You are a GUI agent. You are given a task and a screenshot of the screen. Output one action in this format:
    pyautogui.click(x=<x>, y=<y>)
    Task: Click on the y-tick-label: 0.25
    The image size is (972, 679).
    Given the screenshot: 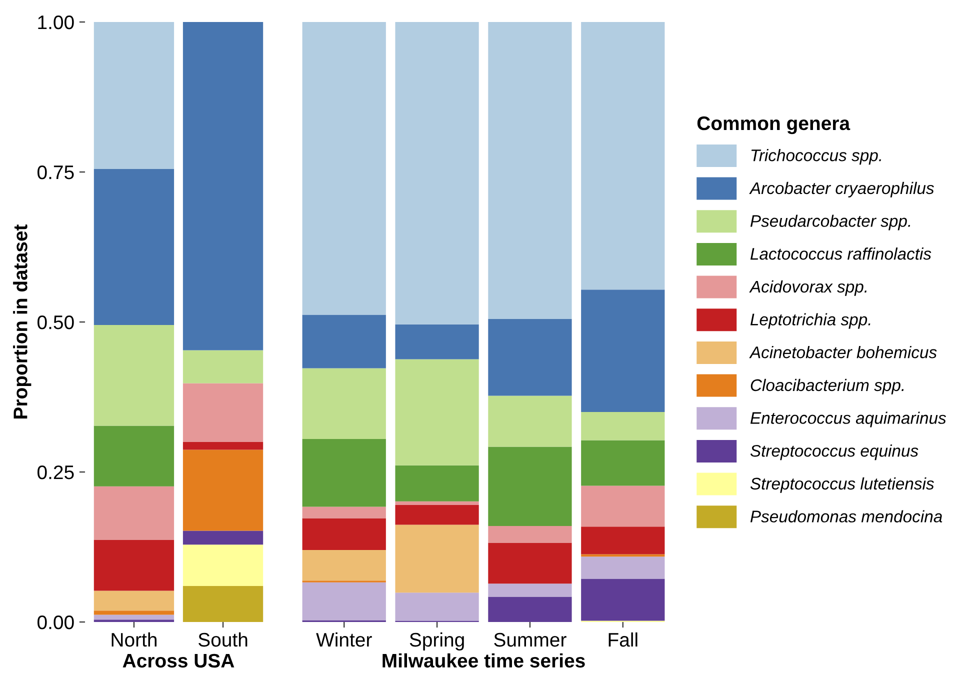 What is the action you would take?
    pyautogui.click(x=56, y=472)
    